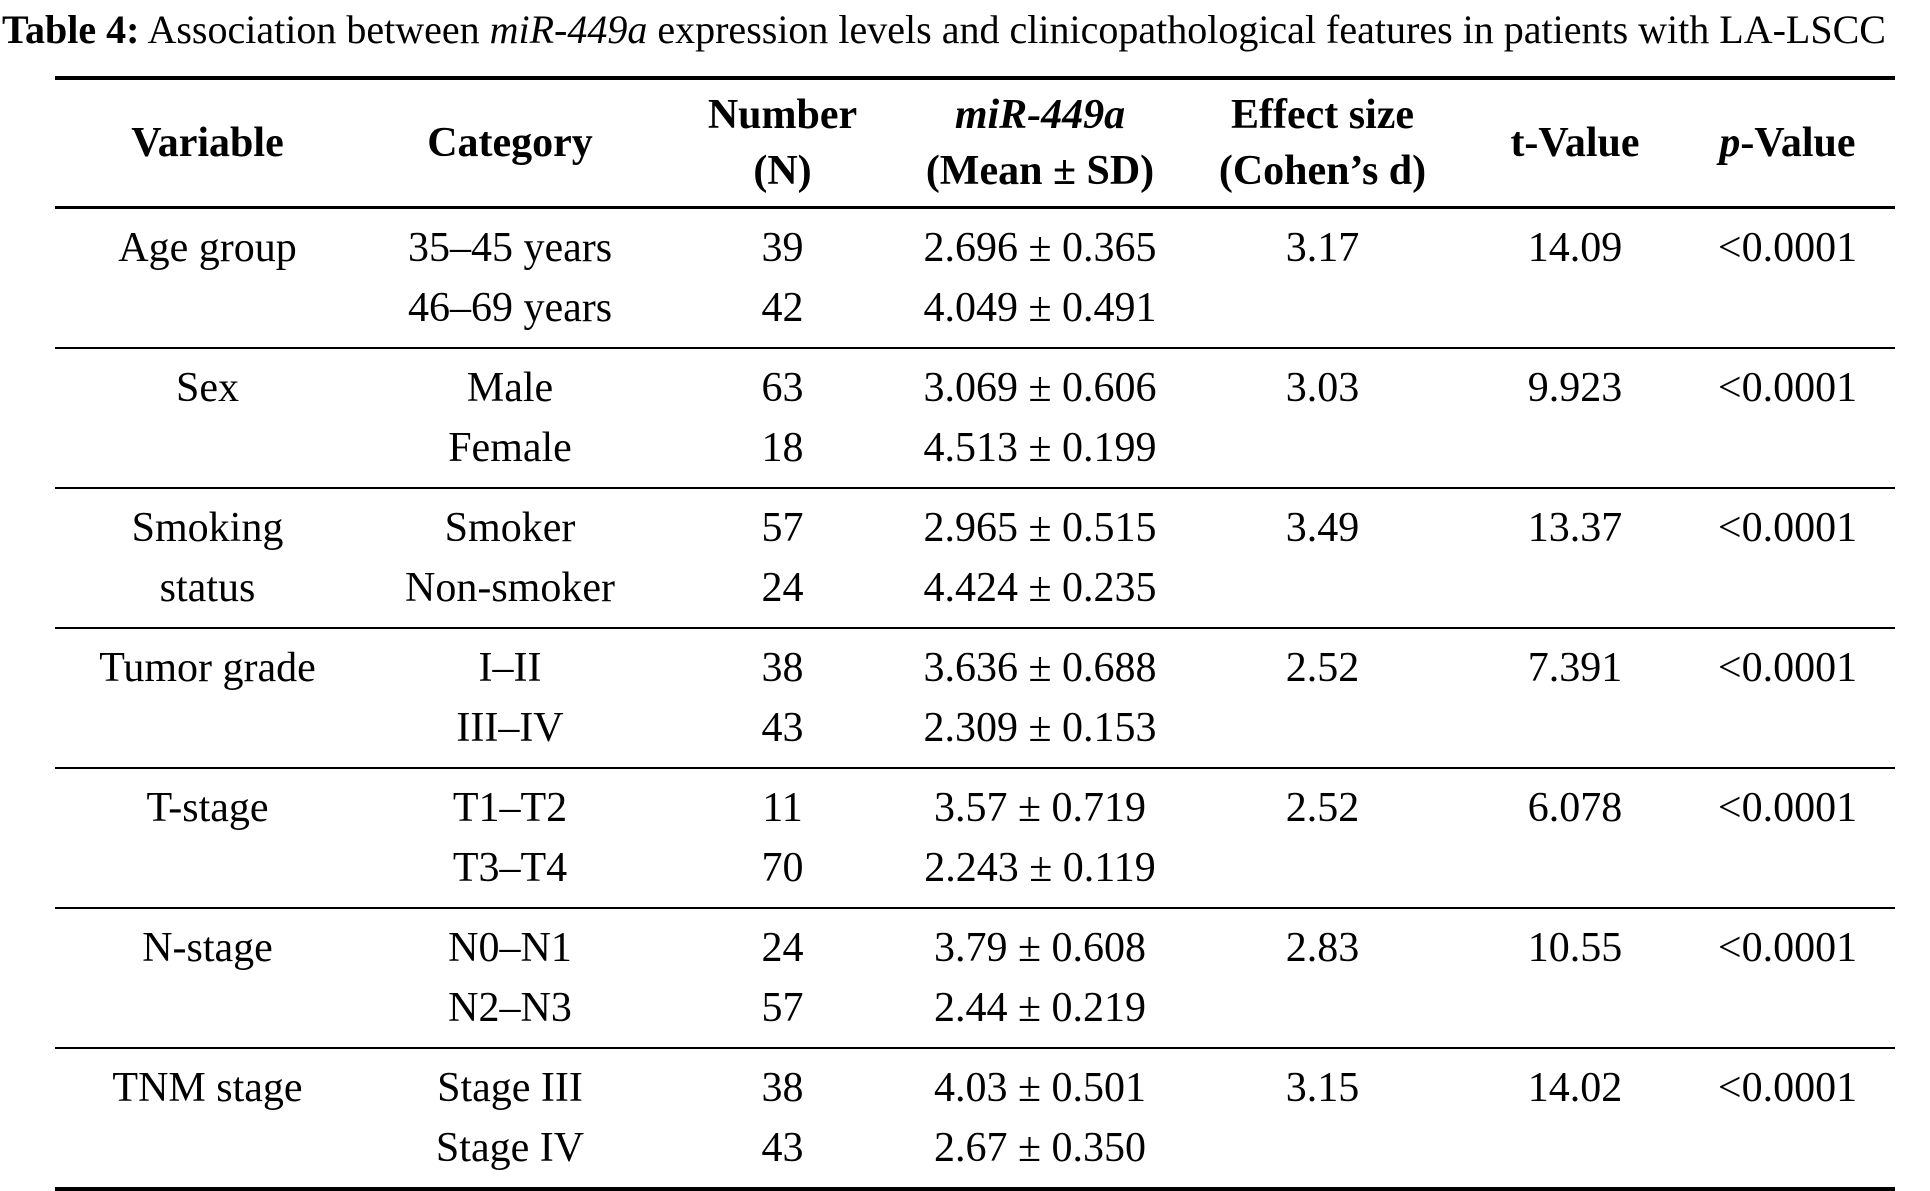 Image resolution: width=1930 pixels, height=1191 pixels. What do you see at coordinates (510, 558) in the screenshot?
I see `category-cell: Smoker Non-smoker` at bounding box center [510, 558].